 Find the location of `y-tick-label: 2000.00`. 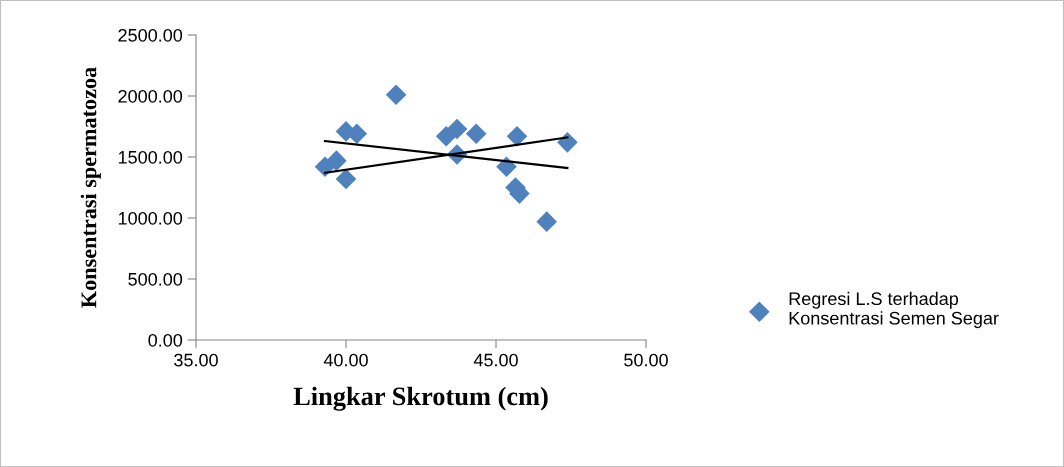

y-tick-label: 2000.00 is located at coordinates (150, 96).